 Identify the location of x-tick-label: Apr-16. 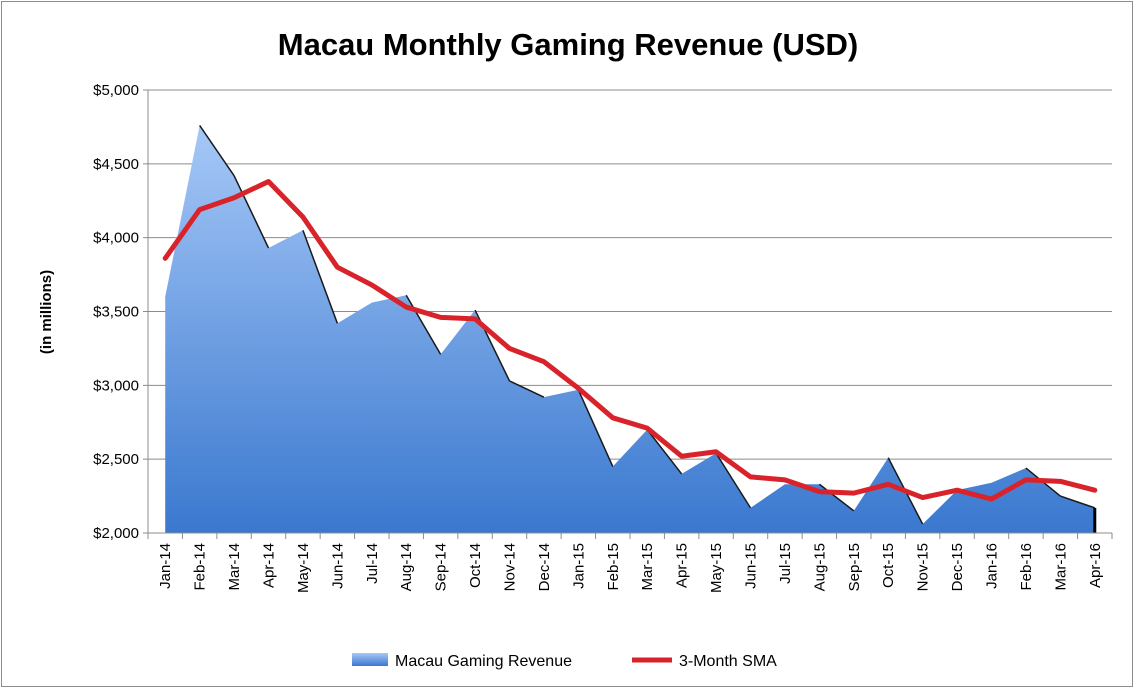
(1095, 565).